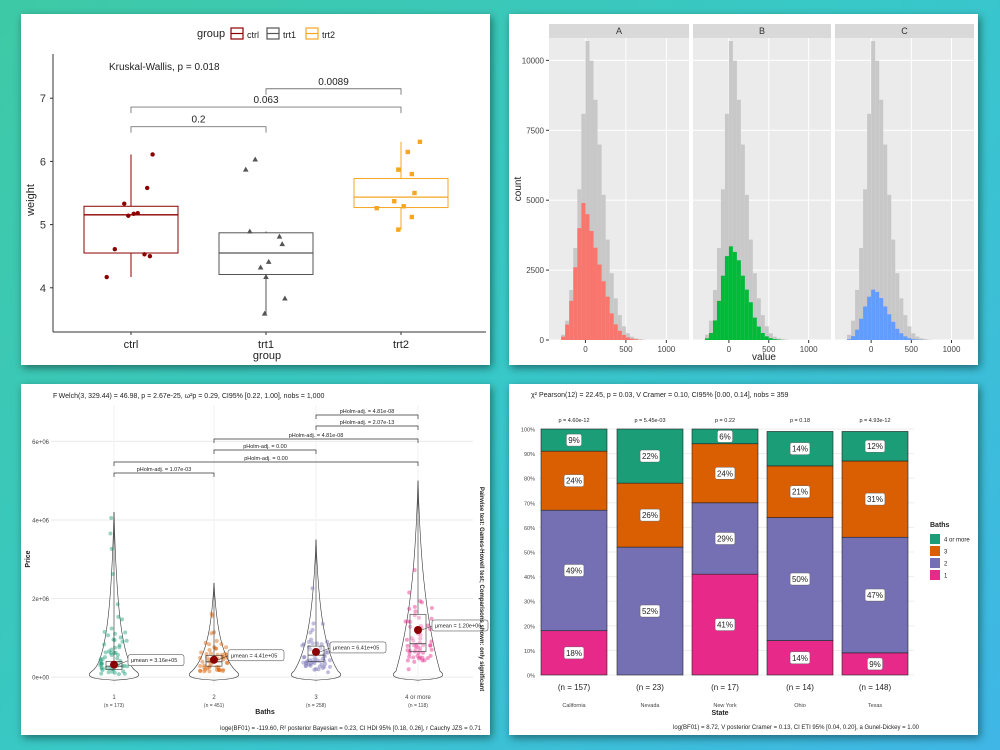  What do you see at coordinates (619, 31) in the screenshot?
I see `facet-label: A` at bounding box center [619, 31].